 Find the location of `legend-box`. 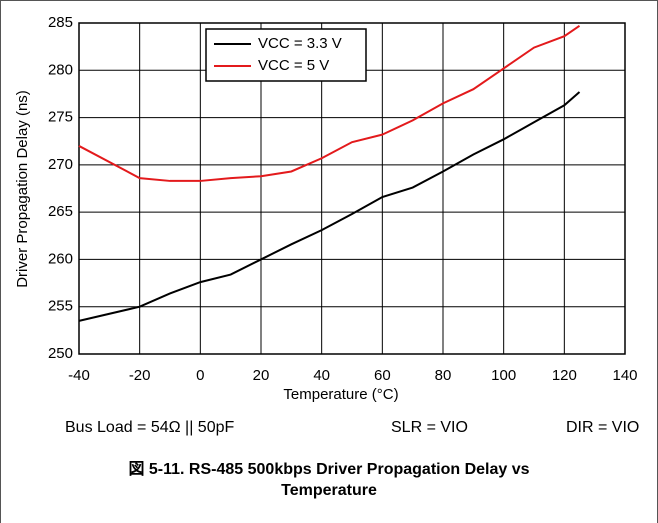

legend-box is located at coordinates (286, 55).